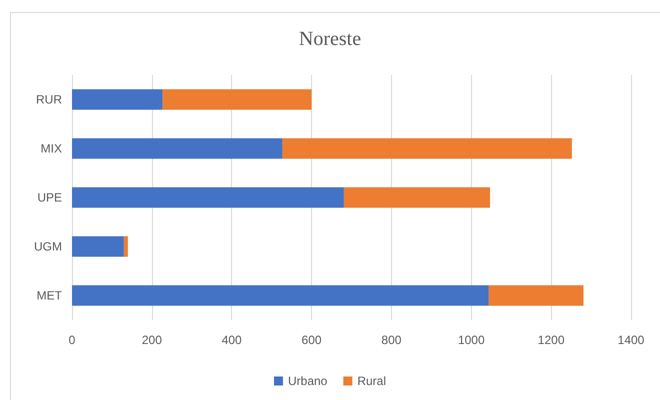  Describe the element at coordinates (330, 39) in the screenshot. I see `chart-title: Noreste` at that location.